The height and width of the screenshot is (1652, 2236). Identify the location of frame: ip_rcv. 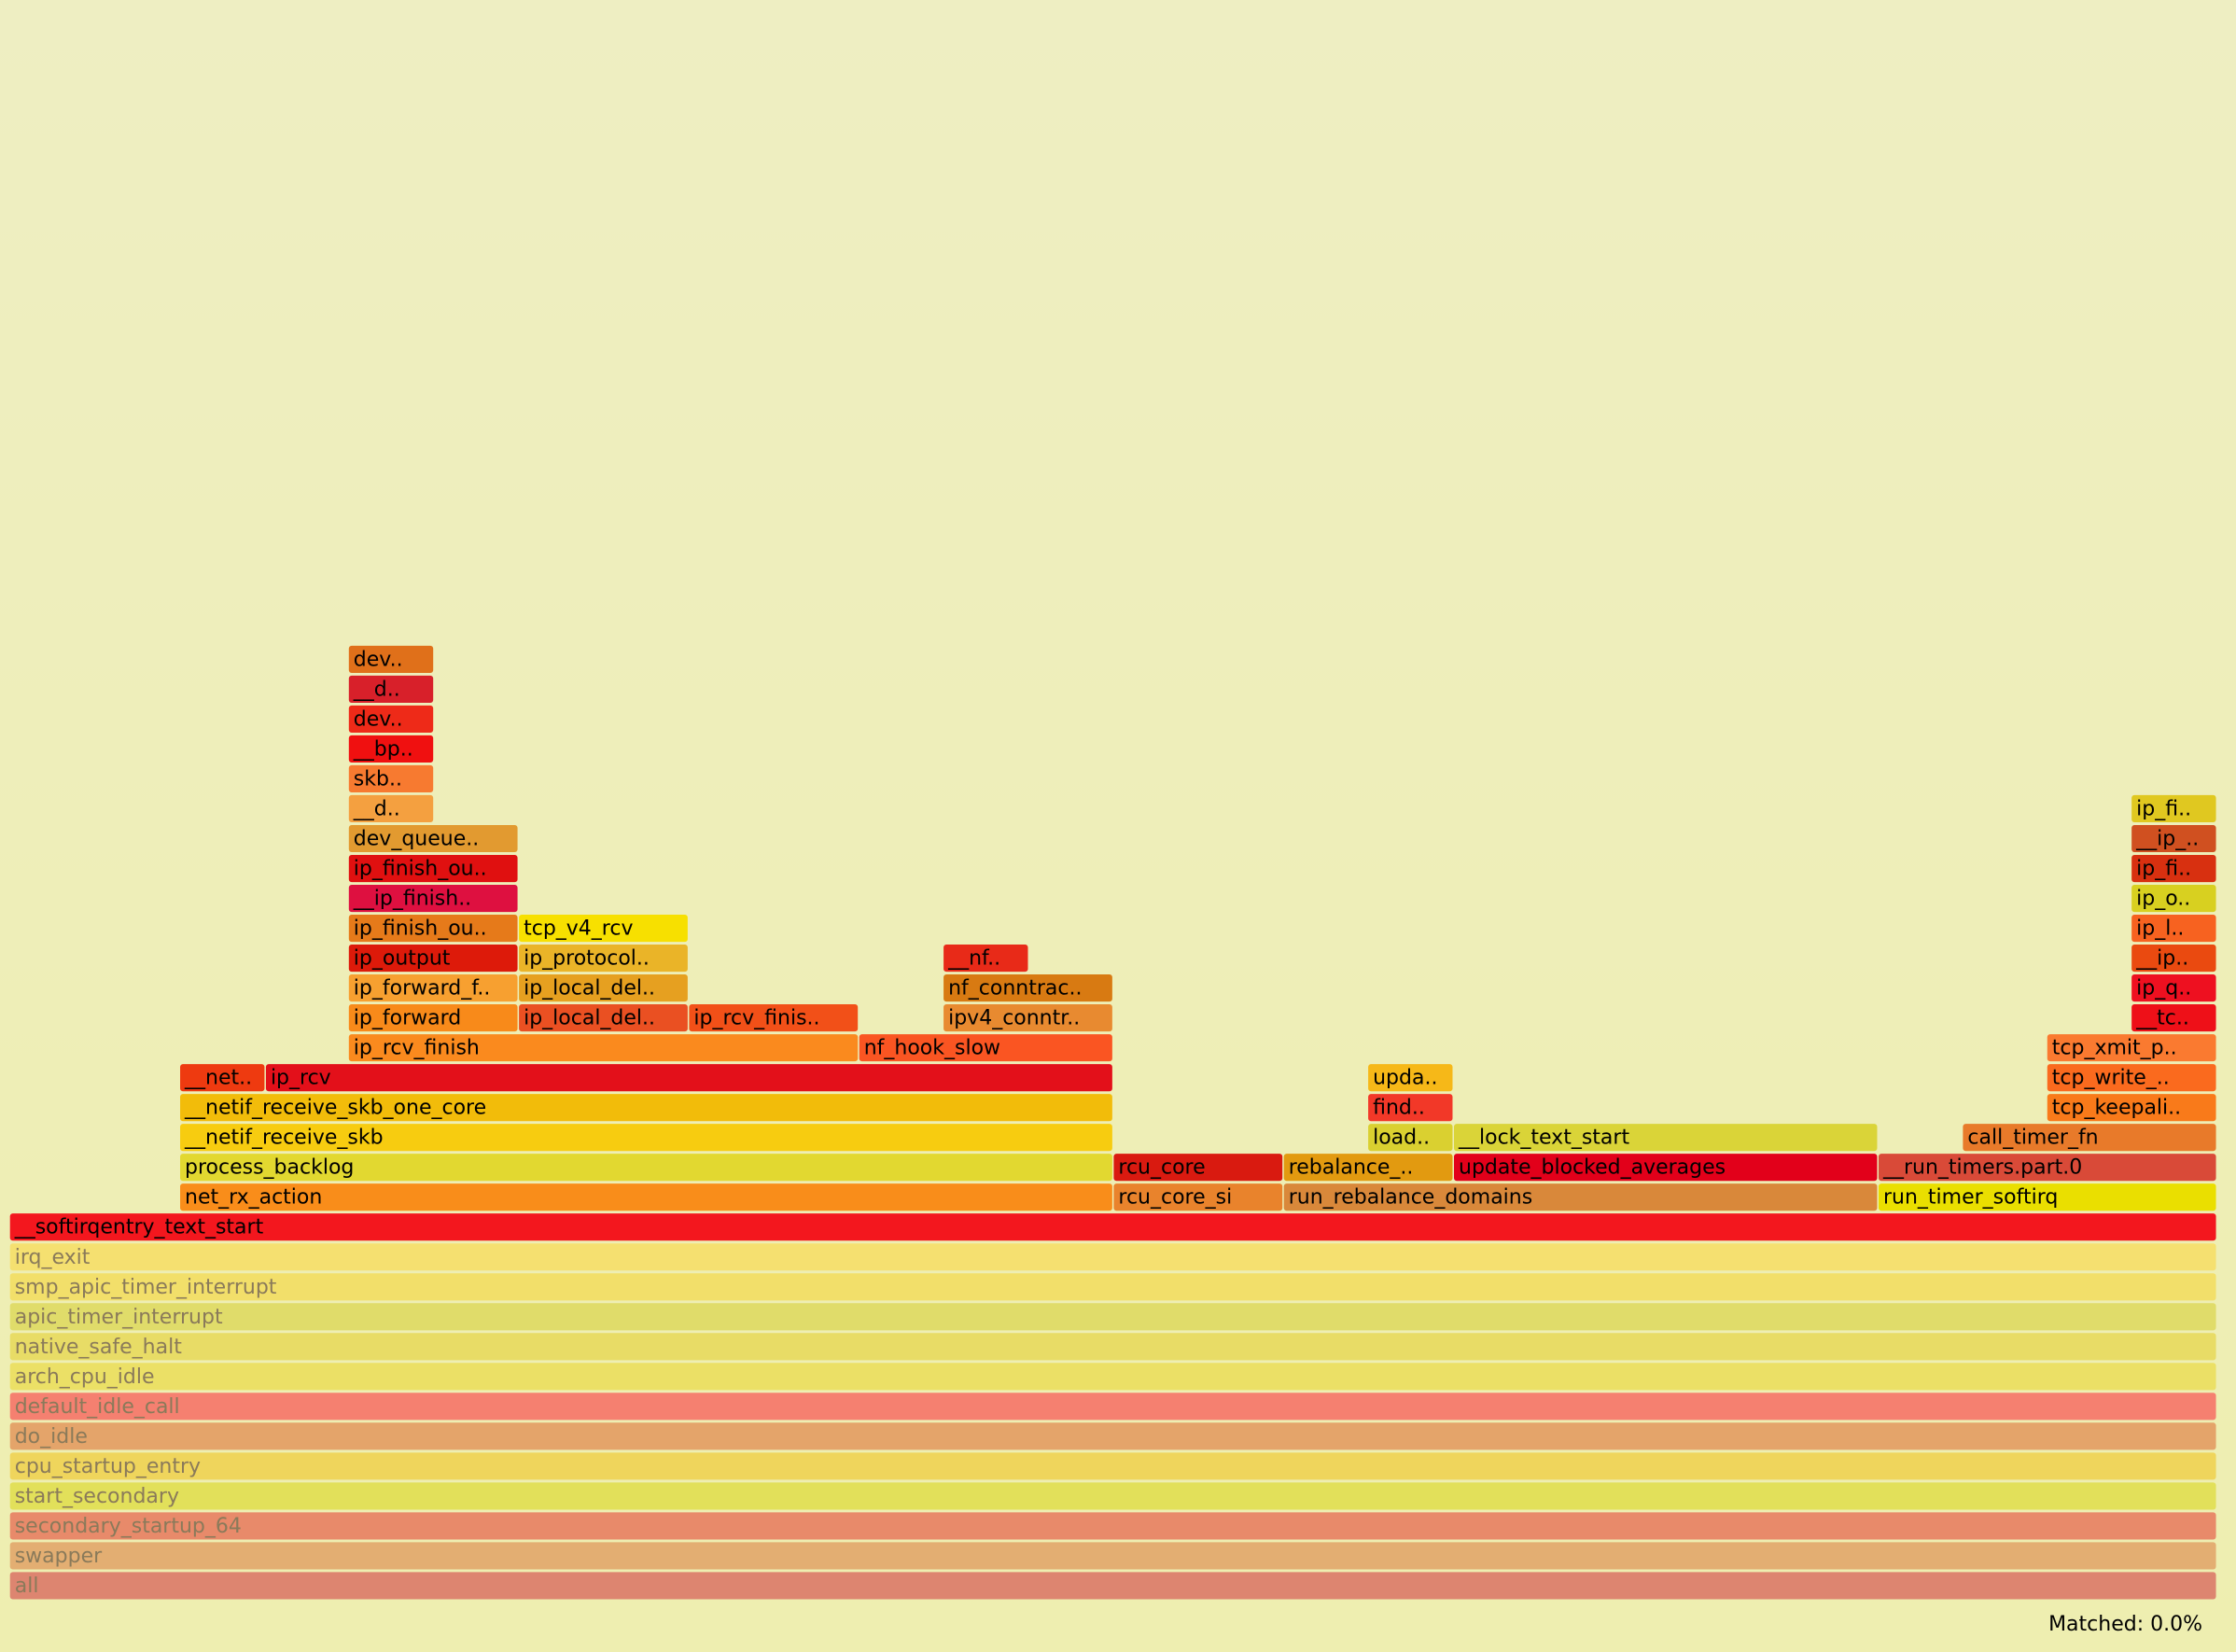
(688, 1078).